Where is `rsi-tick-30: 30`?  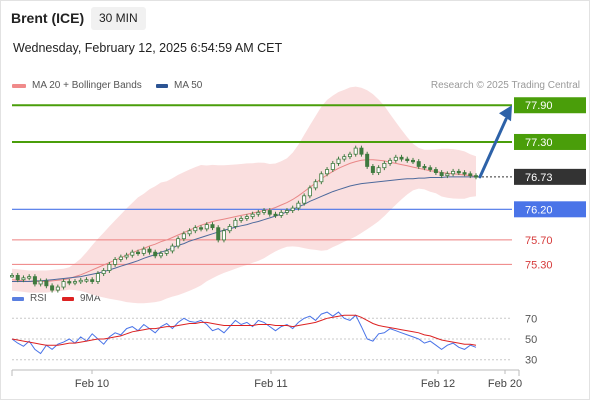 rsi-tick-30: 30 is located at coordinates (531, 361).